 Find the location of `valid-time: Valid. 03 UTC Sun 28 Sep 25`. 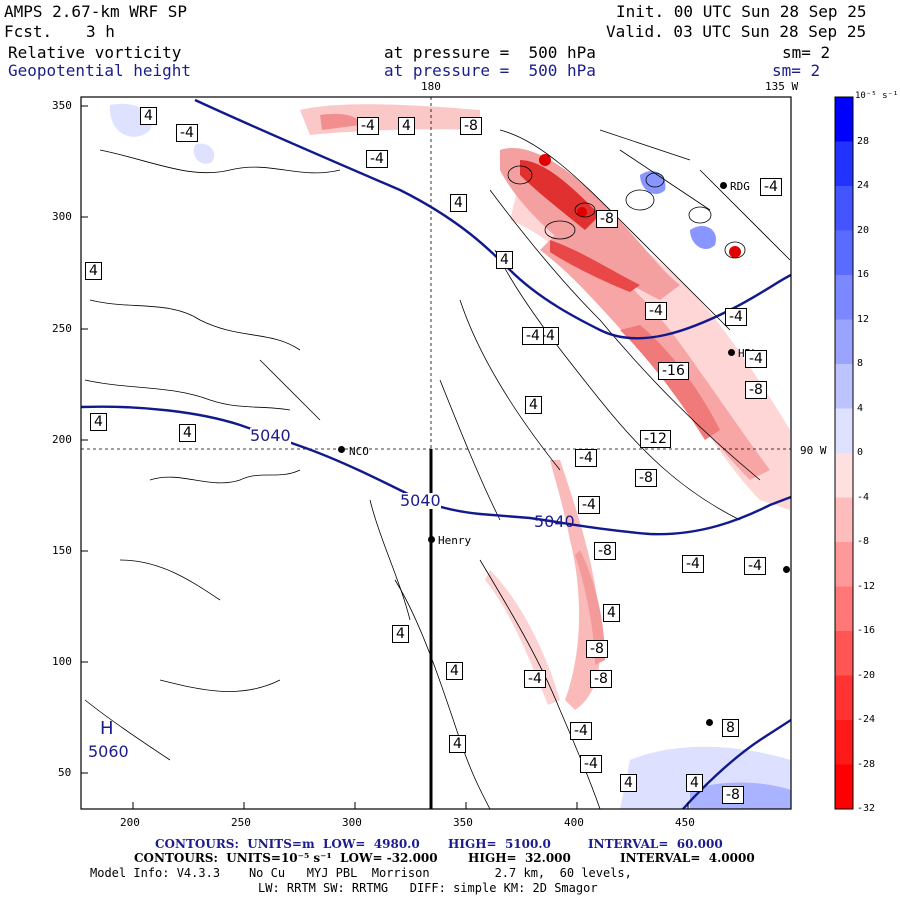

valid-time: Valid. 03 UTC Sun 28 Sep 25 is located at coordinates (736, 31).